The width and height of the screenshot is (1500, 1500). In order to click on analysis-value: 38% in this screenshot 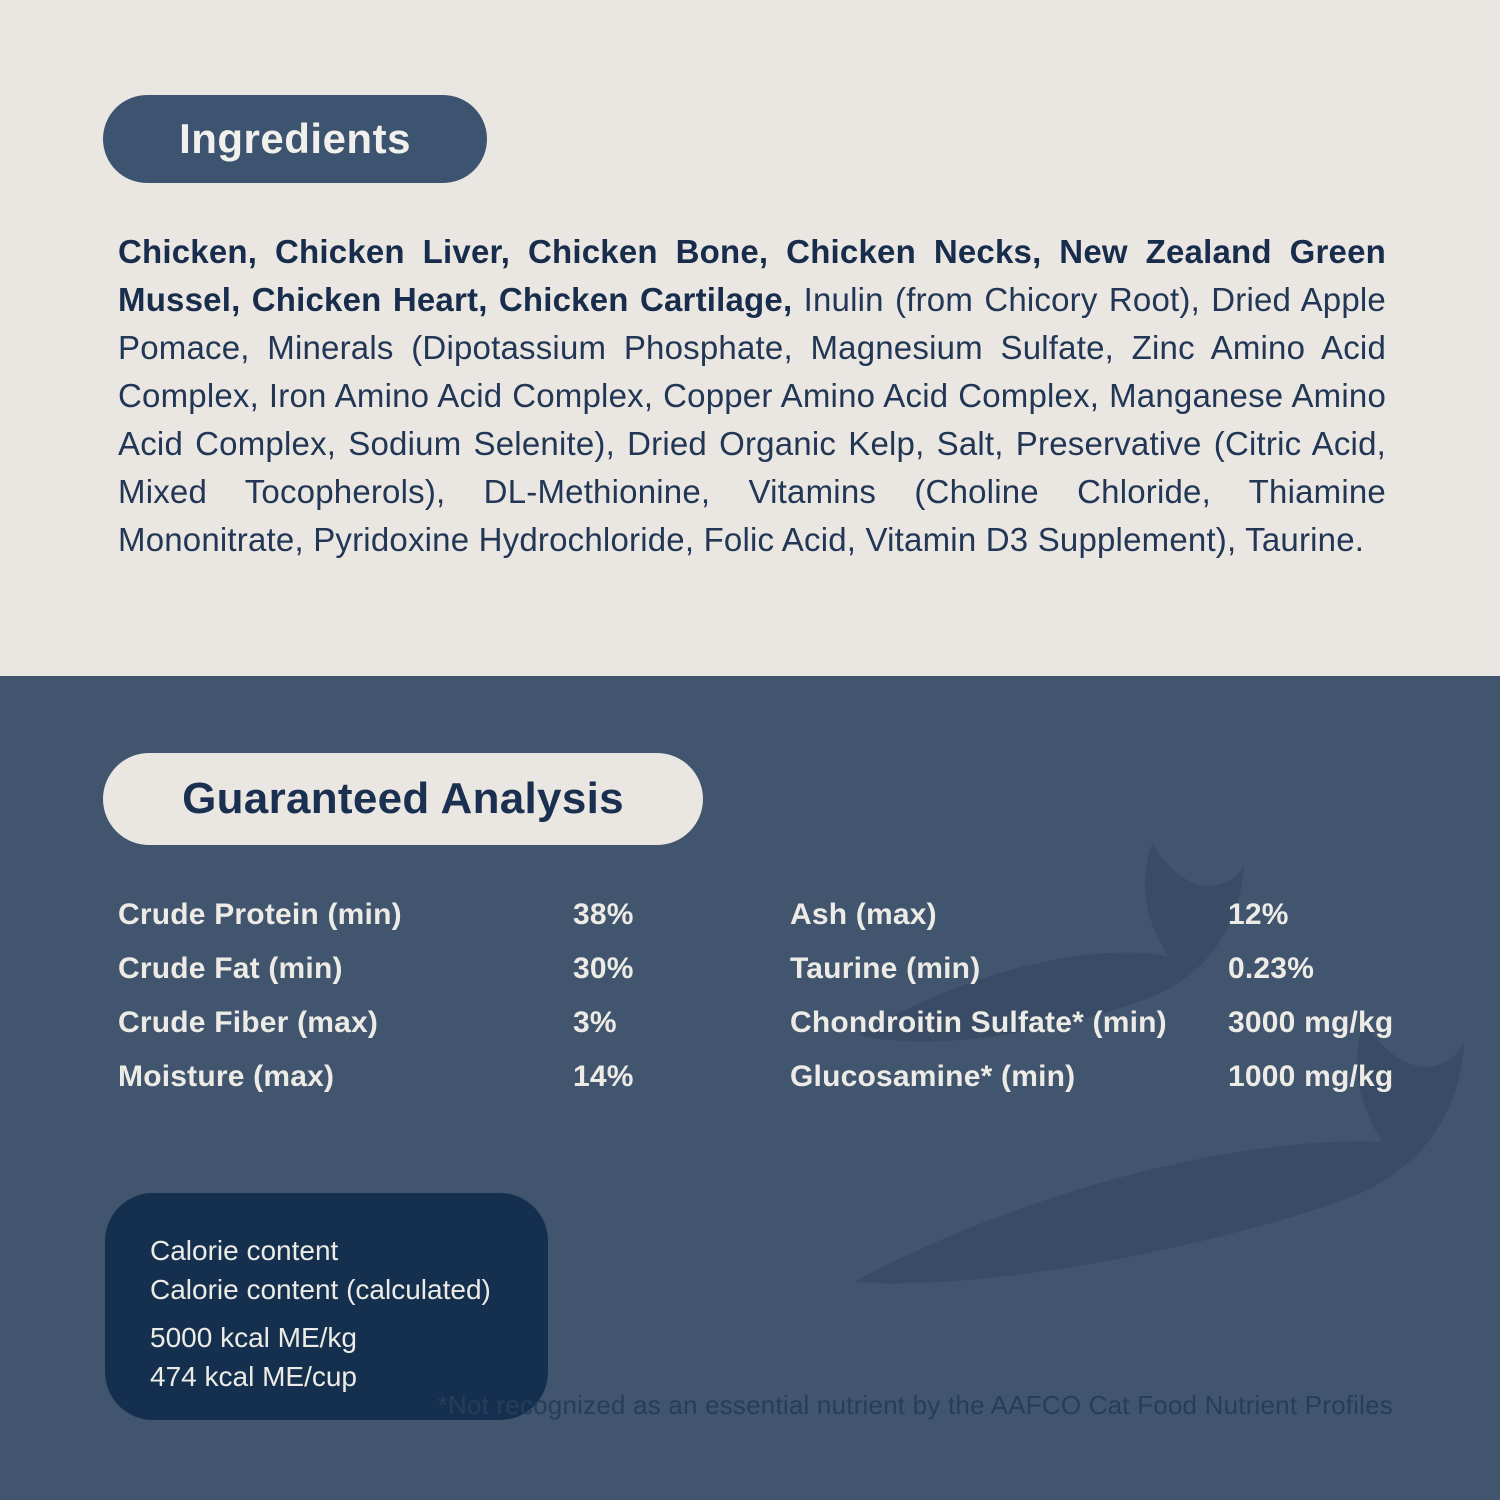, I will do `click(603, 914)`.